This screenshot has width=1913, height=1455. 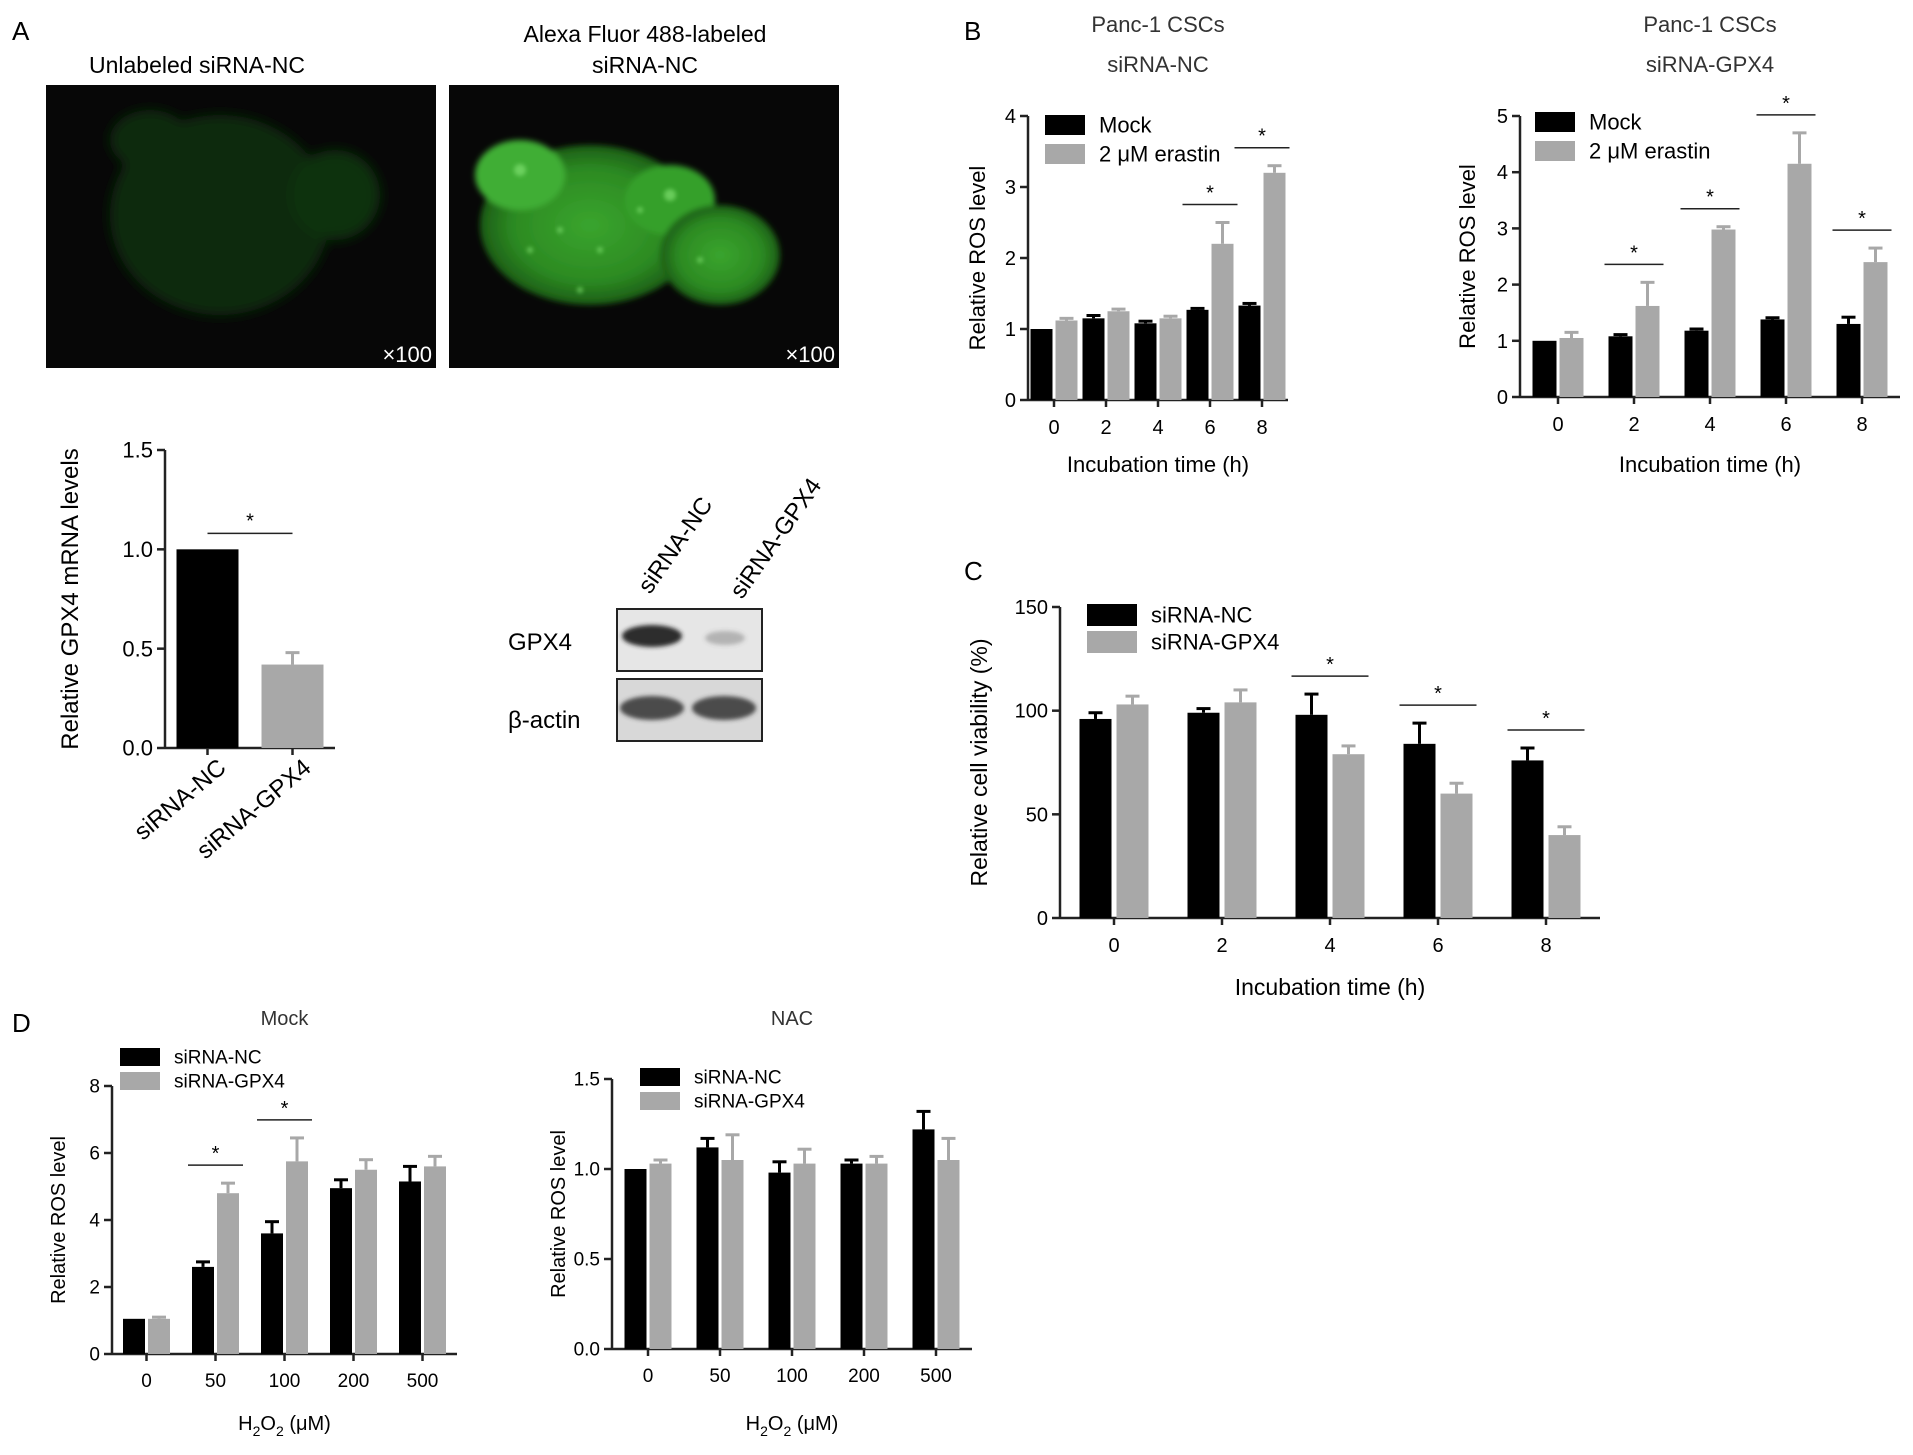 What do you see at coordinates (407, 354) in the screenshot?
I see `magnification-label: ×100` at bounding box center [407, 354].